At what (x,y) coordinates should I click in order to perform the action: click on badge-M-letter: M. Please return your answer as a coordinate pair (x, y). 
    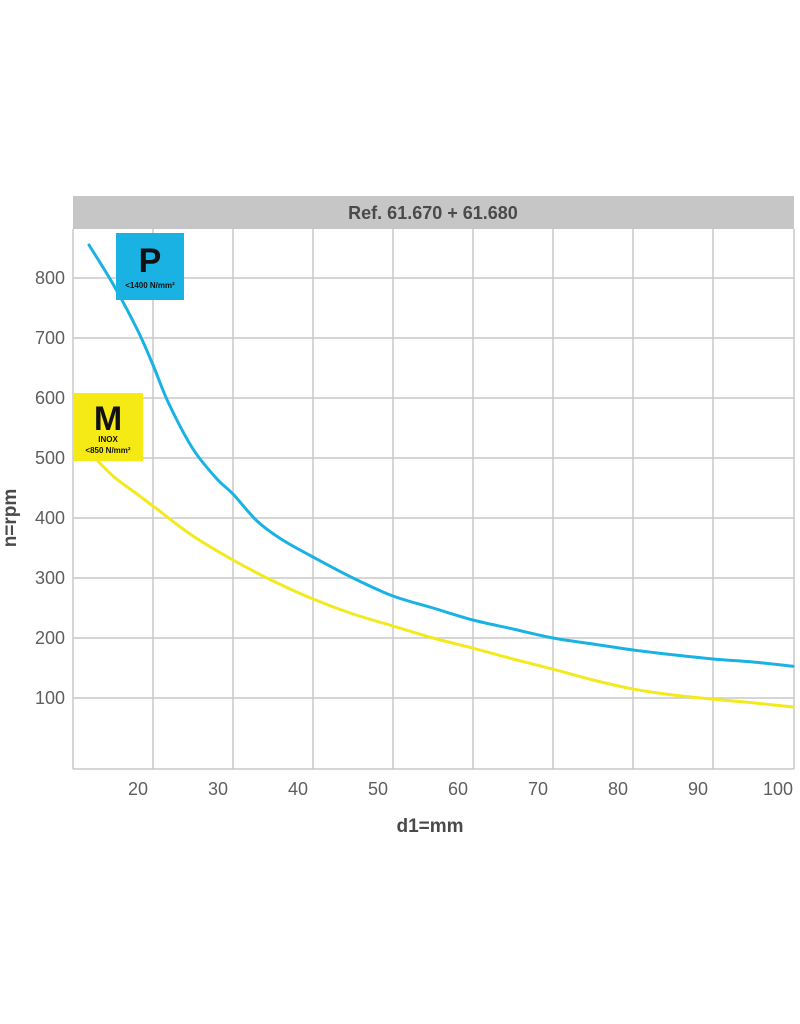
    Looking at the image, I should click on (108, 419).